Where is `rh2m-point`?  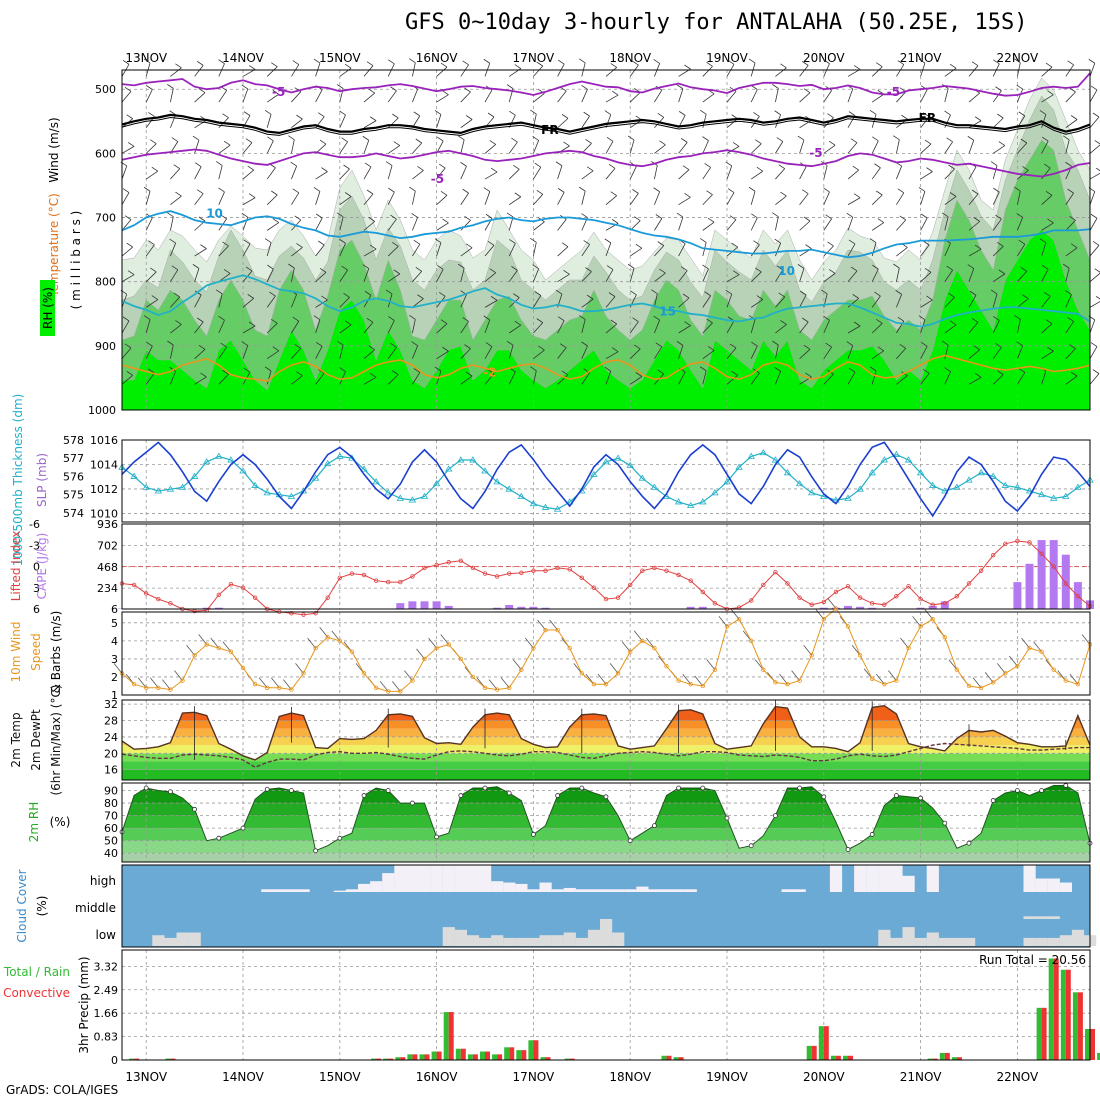
rh2m-point is located at coordinates (388, 790).